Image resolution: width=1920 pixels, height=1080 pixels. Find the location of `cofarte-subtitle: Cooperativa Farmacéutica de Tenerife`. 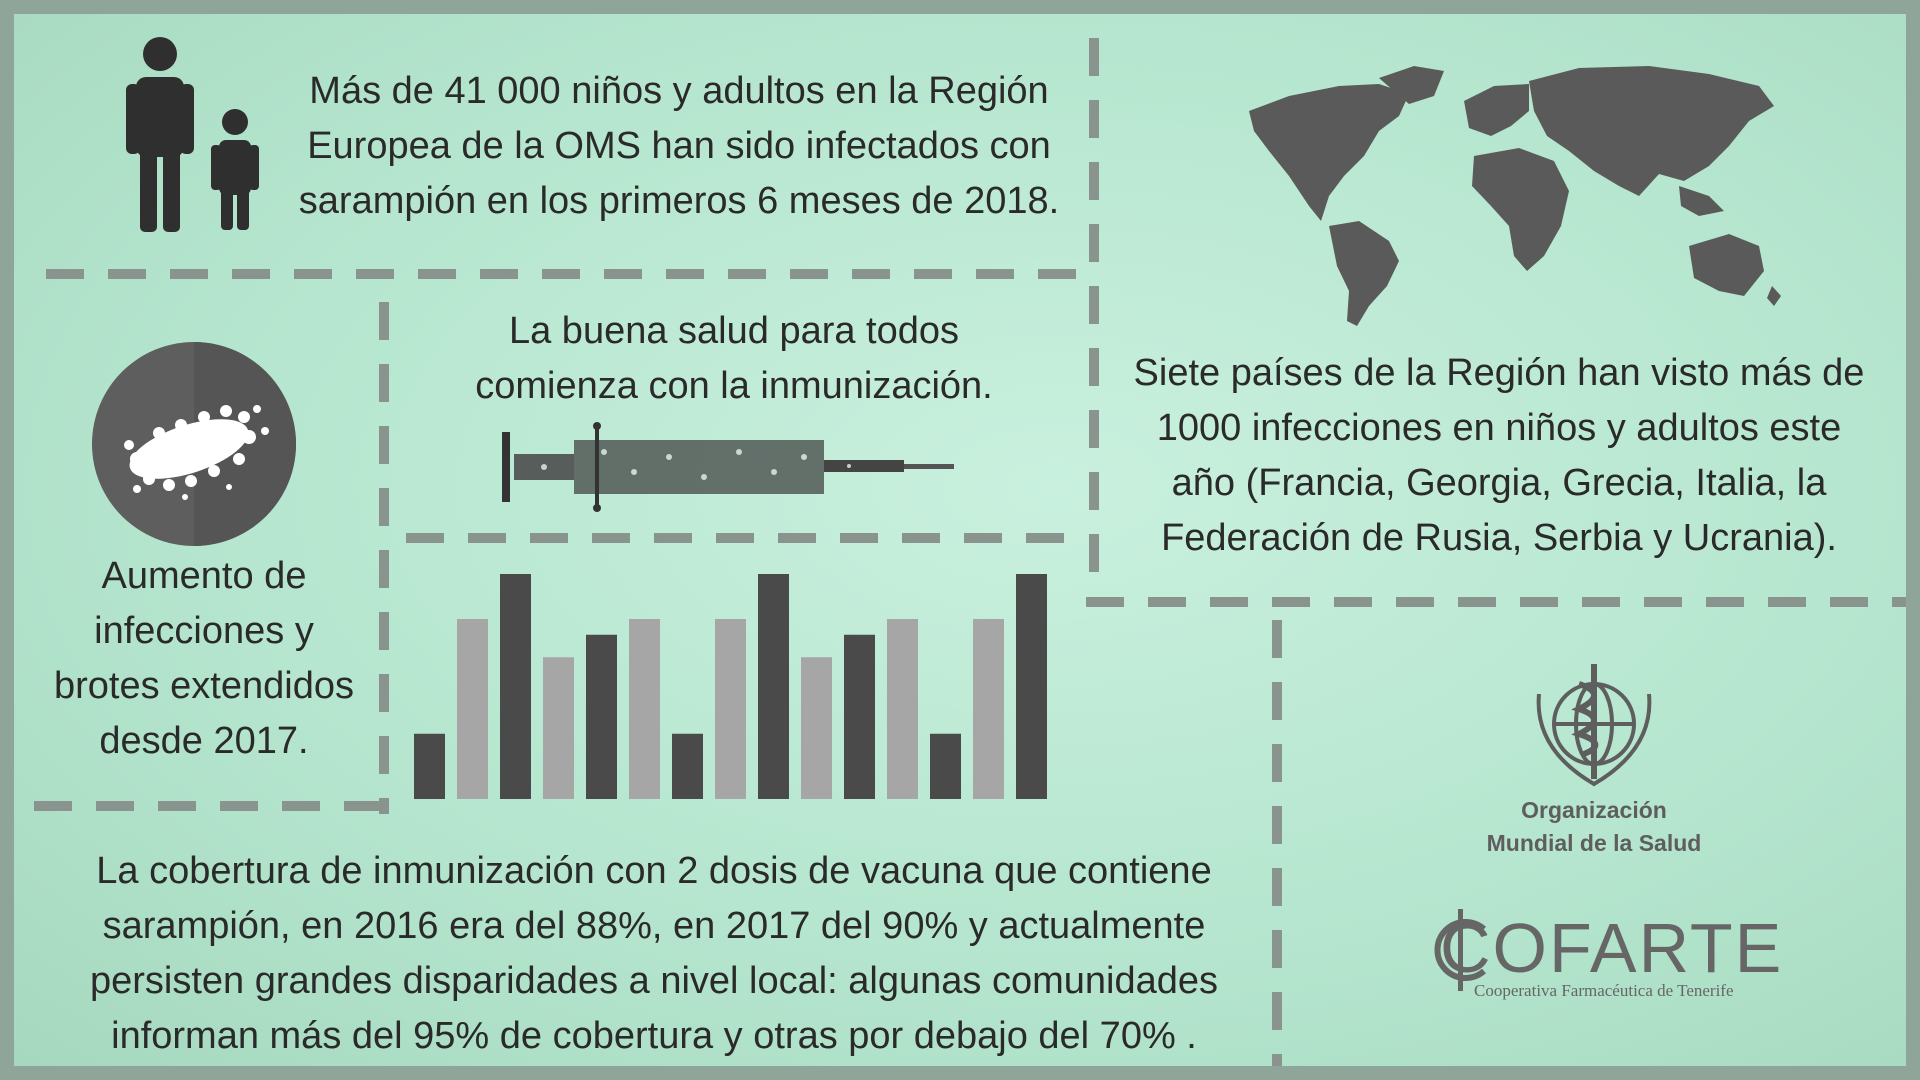

cofarte-subtitle: Cooperativa Farmacéutica de Tenerife is located at coordinates (1604, 990).